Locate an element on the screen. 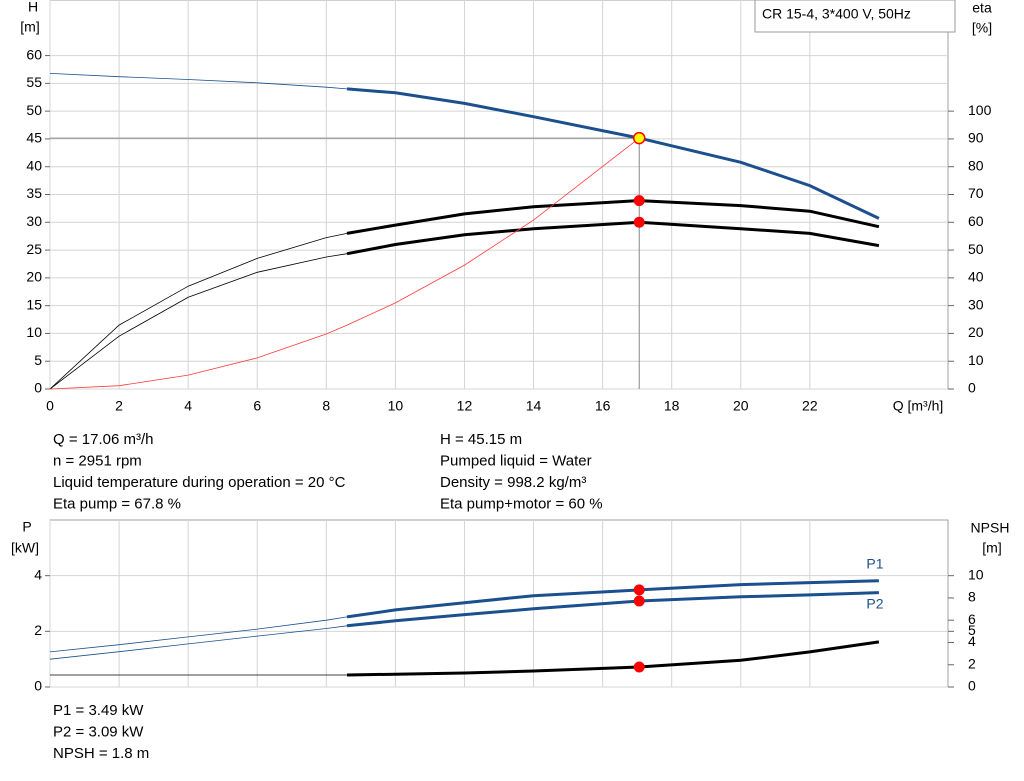 Image resolution: width=1024 pixels, height=781 pixels. y-tick-label: 50 is located at coordinates (34, 110).